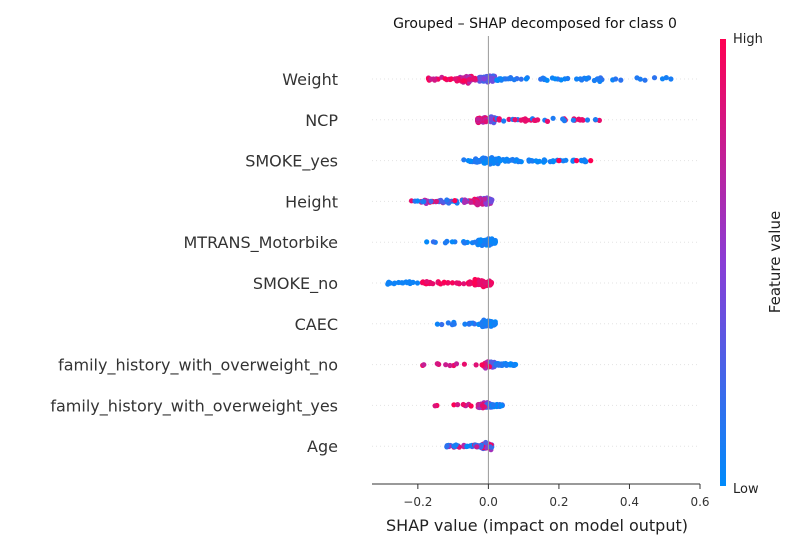 The image size is (800, 550). Describe the element at coordinates (261, 243) in the screenshot. I see `feature-label: MTRANS_Motorbike` at that location.